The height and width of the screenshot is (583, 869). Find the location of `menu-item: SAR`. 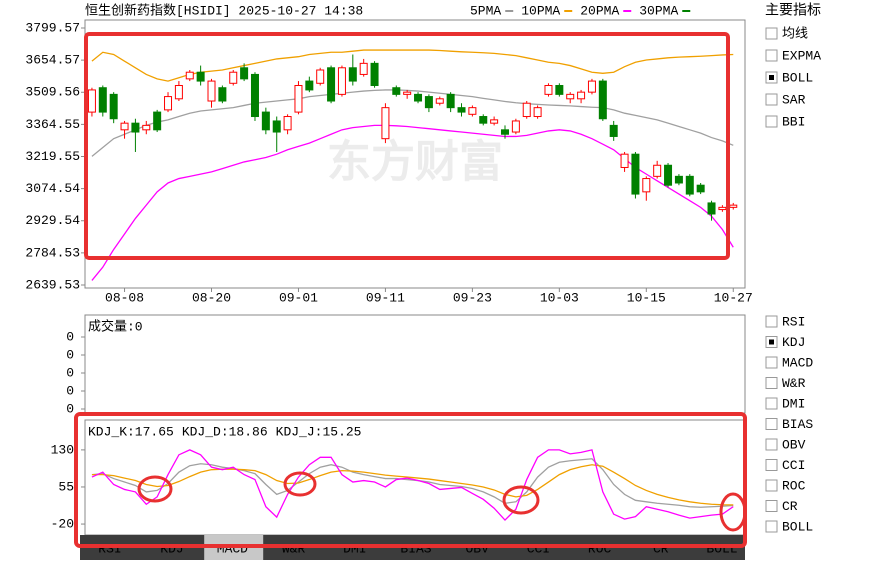

menu-item: SAR is located at coordinates (794, 99).